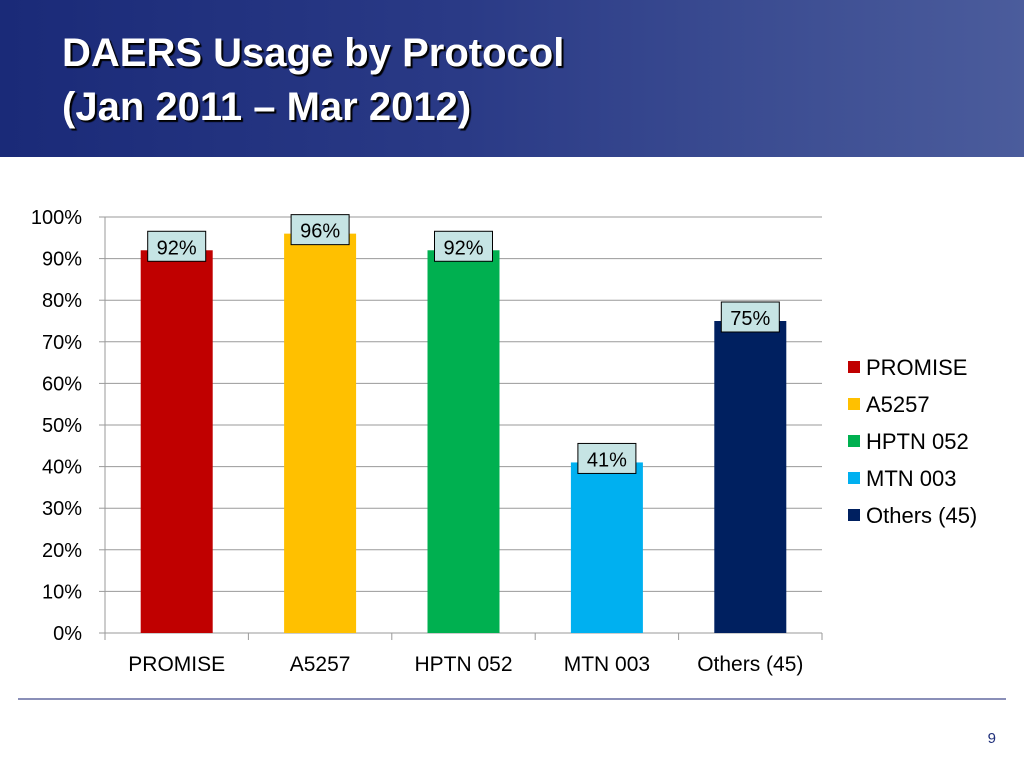 Image resolution: width=1024 pixels, height=768 pixels. I want to click on y-tick-label: 90%, so click(62, 260).